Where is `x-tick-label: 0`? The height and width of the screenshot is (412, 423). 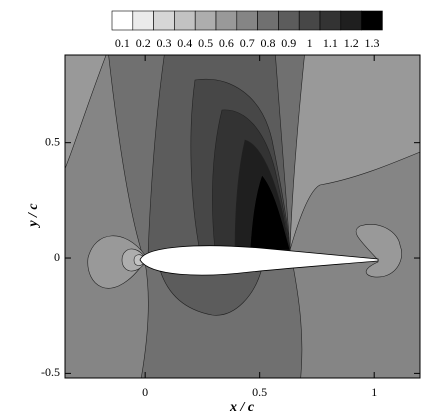 x-tick-label: 0 is located at coordinates (145, 392).